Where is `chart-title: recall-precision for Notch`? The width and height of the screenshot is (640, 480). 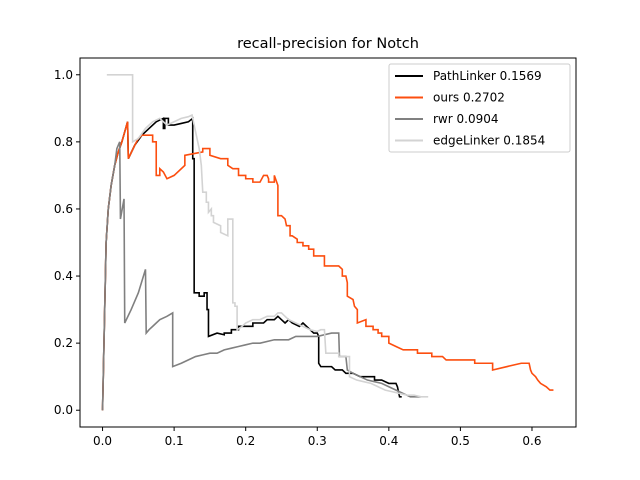 chart-title: recall-precision for Notch is located at coordinates (328, 44).